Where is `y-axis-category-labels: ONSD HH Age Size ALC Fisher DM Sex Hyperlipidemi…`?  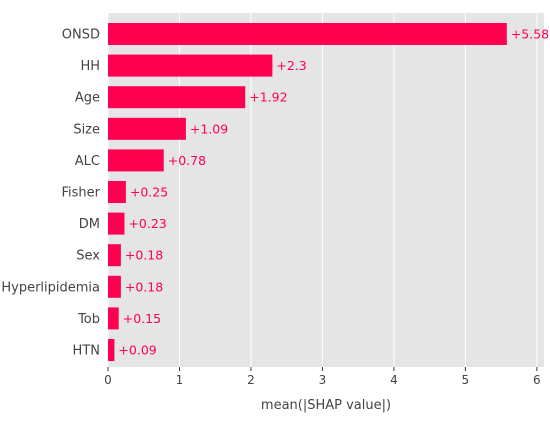 y-axis-category-labels: ONSD HH Age Size ALC Fisher DM Sex Hyperlipidemi… is located at coordinates (50, 193).